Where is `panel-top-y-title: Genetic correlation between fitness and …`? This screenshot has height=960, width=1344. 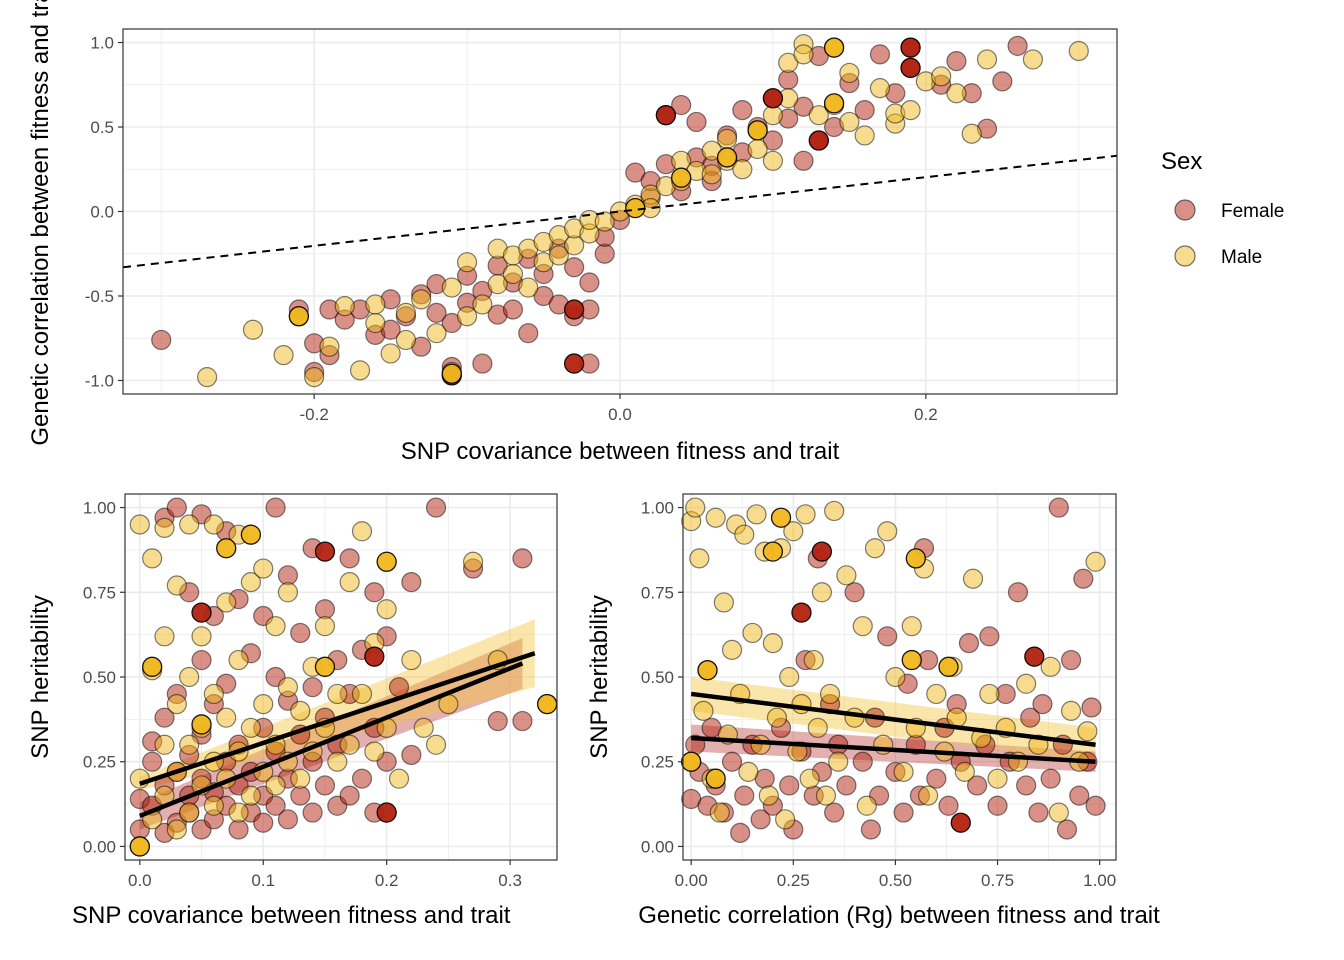
panel-top-y-title: Genetic correlation between fitness and … is located at coordinates (40, 223).